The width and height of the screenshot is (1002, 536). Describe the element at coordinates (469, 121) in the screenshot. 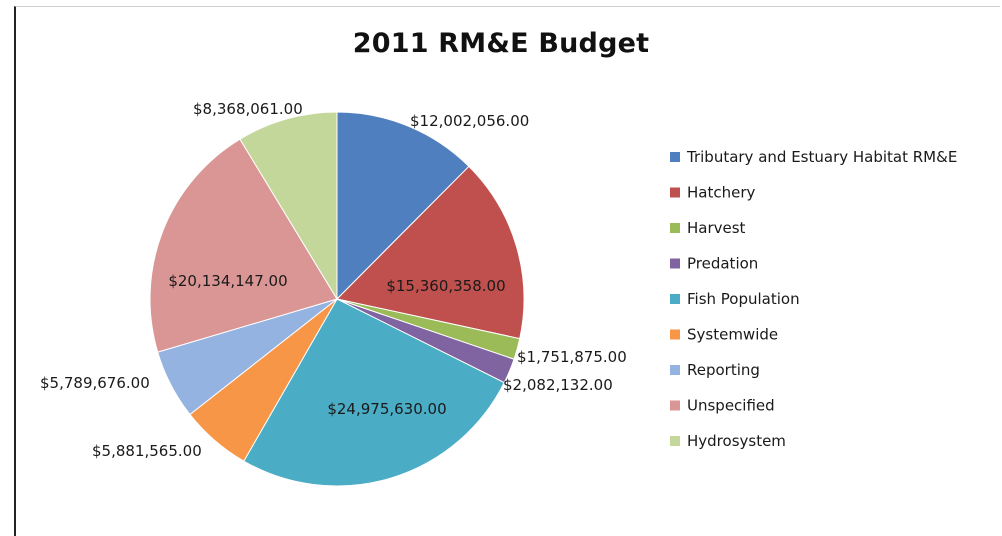

I see `data-label: $12,002,056.00` at that location.